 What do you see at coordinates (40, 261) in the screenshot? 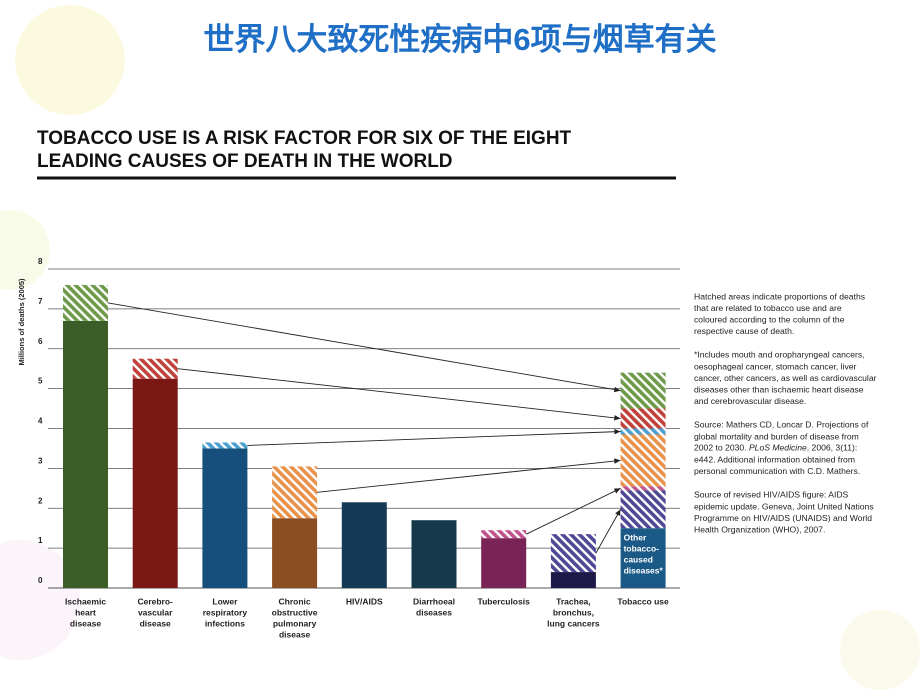
I see `y-tick-label: 8` at bounding box center [40, 261].